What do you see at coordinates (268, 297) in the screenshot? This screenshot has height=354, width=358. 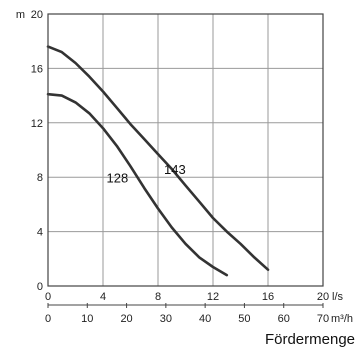 I see `x-tick-label: 16` at bounding box center [268, 297].